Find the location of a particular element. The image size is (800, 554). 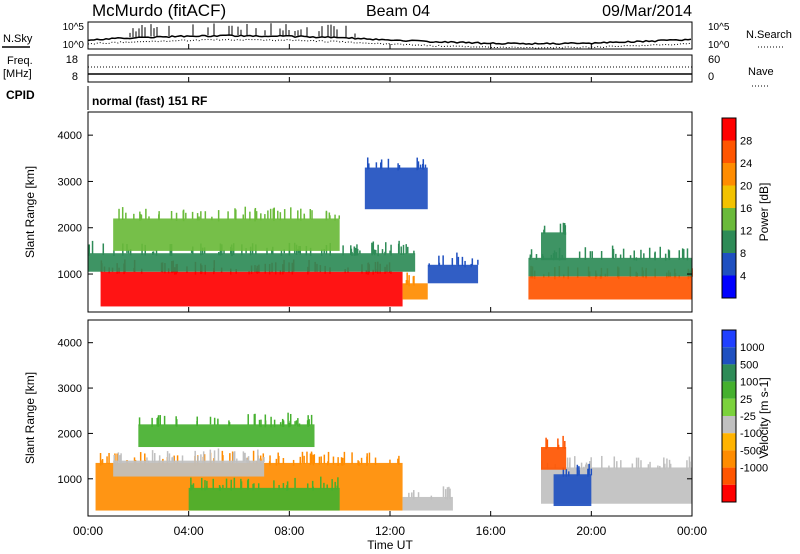

noise-tick-right-top: 10^5 is located at coordinates (719, 27).